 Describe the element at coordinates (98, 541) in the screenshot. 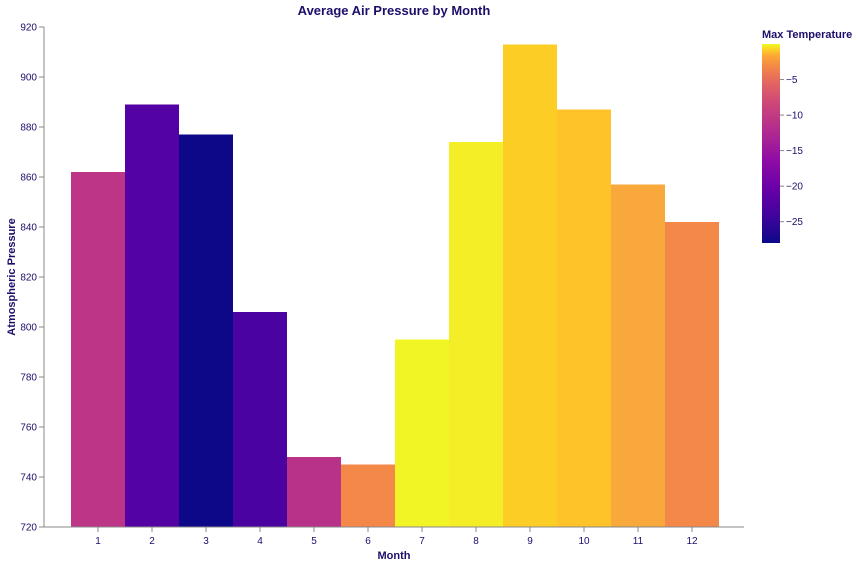

I see `x-tick-label: 1` at that location.